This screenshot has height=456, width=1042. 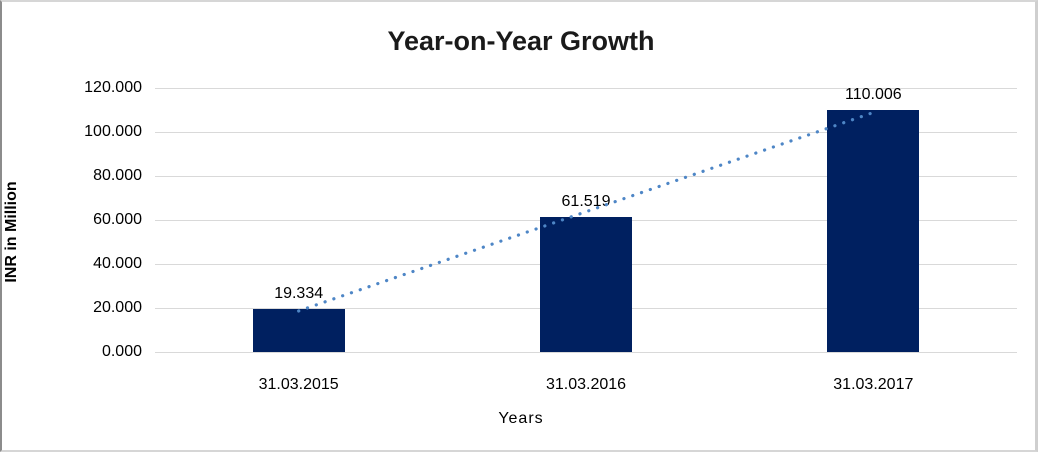 What do you see at coordinates (117, 219) in the screenshot?
I see `y-axis-tick-label: 60.000` at bounding box center [117, 219].